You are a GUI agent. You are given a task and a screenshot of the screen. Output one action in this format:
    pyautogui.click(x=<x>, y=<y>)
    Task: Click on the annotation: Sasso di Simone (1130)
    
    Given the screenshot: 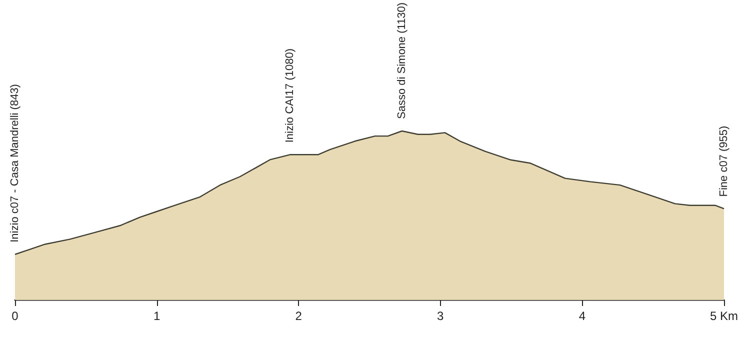 What is the action you would take?
    pyautogui.click(x=402, y=60)
    